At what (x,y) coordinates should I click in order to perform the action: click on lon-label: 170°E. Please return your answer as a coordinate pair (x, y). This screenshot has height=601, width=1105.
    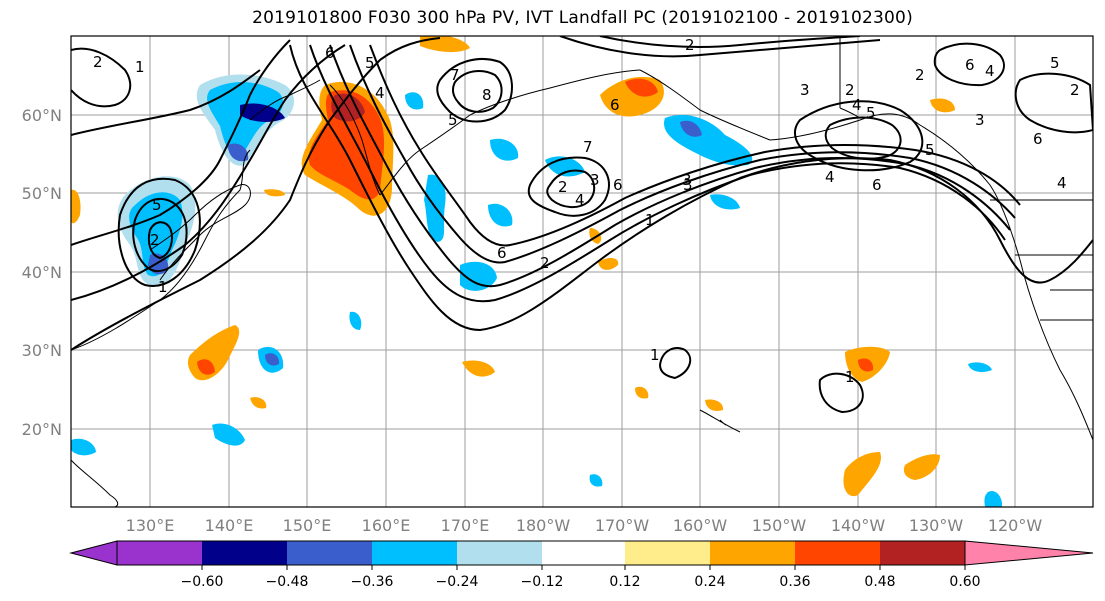
    Looking at the image, I should click on (465, 525).